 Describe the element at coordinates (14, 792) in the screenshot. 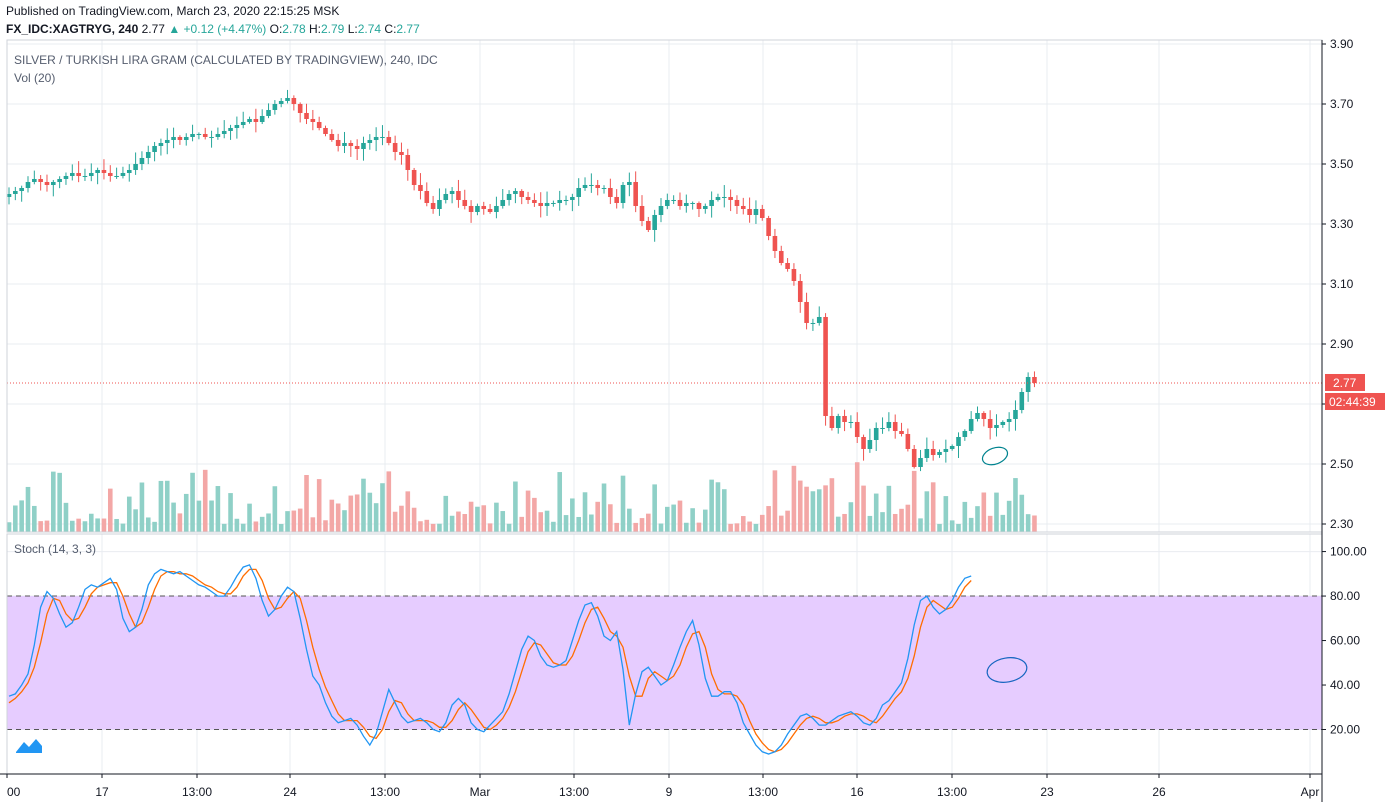

I see `time-tick-label: 00` at that location.